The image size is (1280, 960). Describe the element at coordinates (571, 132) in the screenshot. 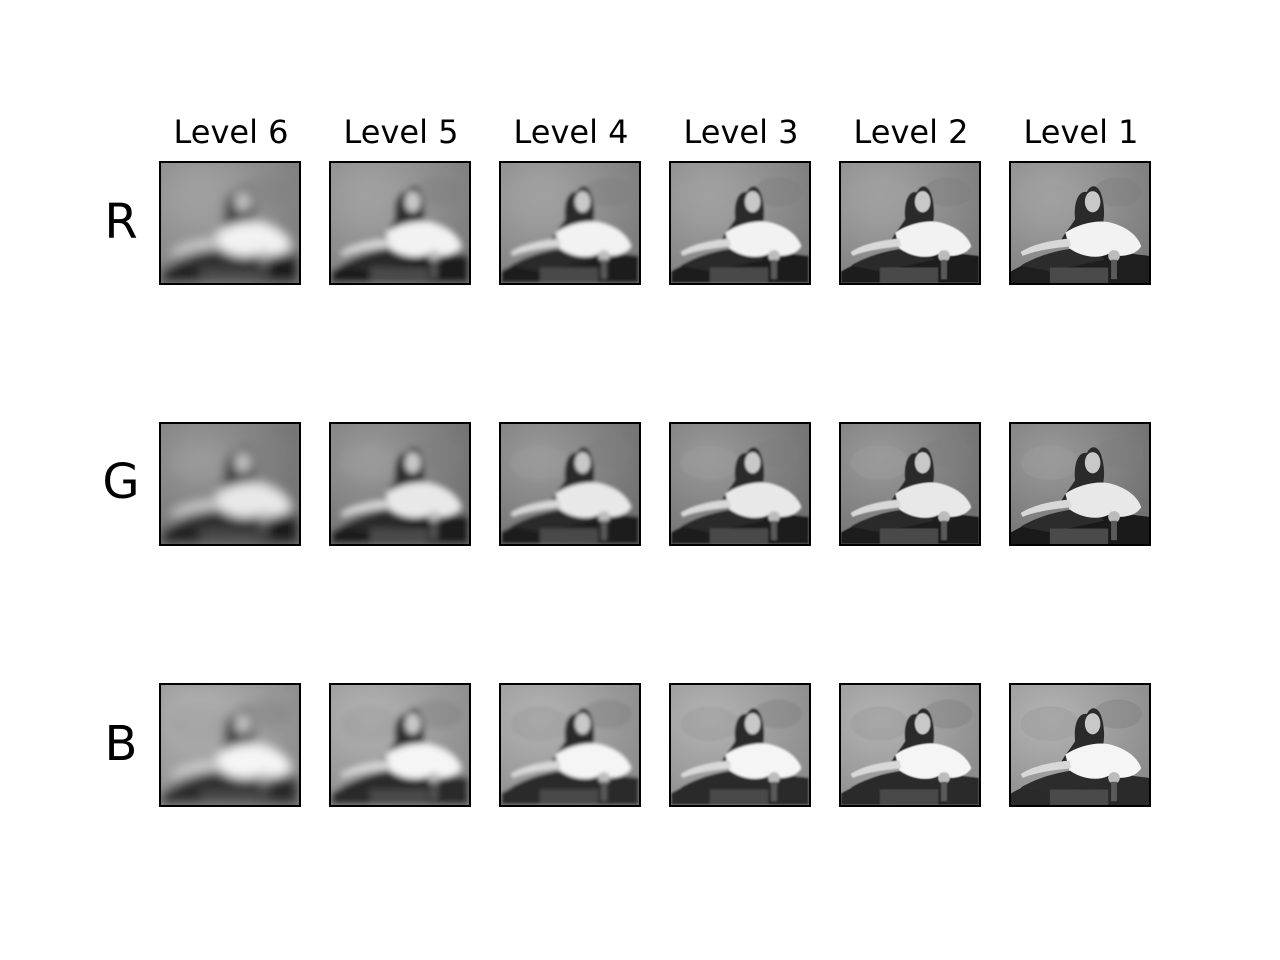

I see `column-title-level-4: Level 4` at that location.